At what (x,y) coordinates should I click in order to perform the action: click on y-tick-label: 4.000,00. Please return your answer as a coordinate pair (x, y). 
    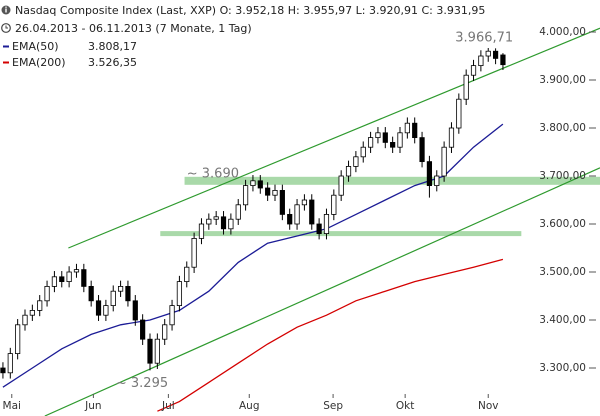
    Looking at the image, I should click on (562, 32).